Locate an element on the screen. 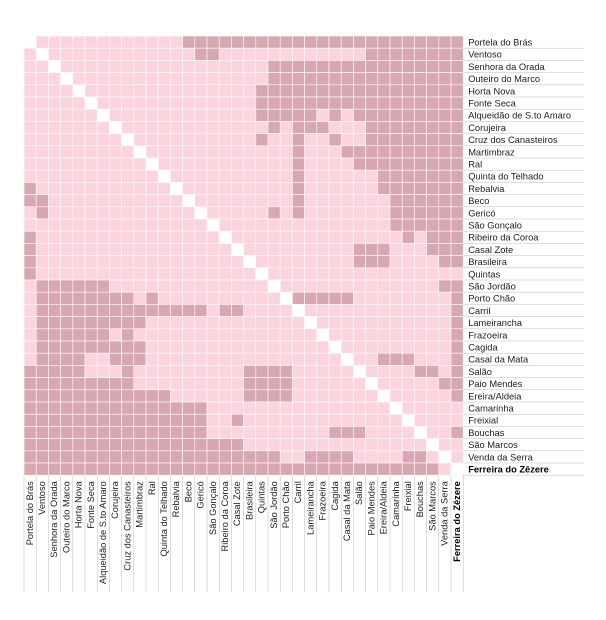  column-label: Beco is located at coordinates (188, 491).